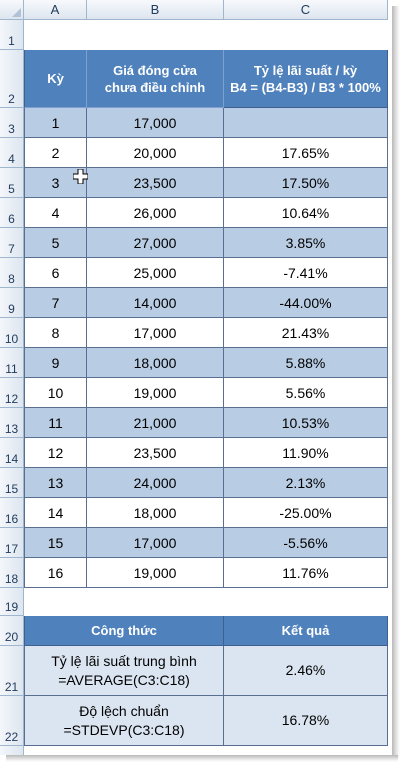 This screenshot has width=407, height=765. I want to click on cell-rate: 5.56%, so click(306, 393).